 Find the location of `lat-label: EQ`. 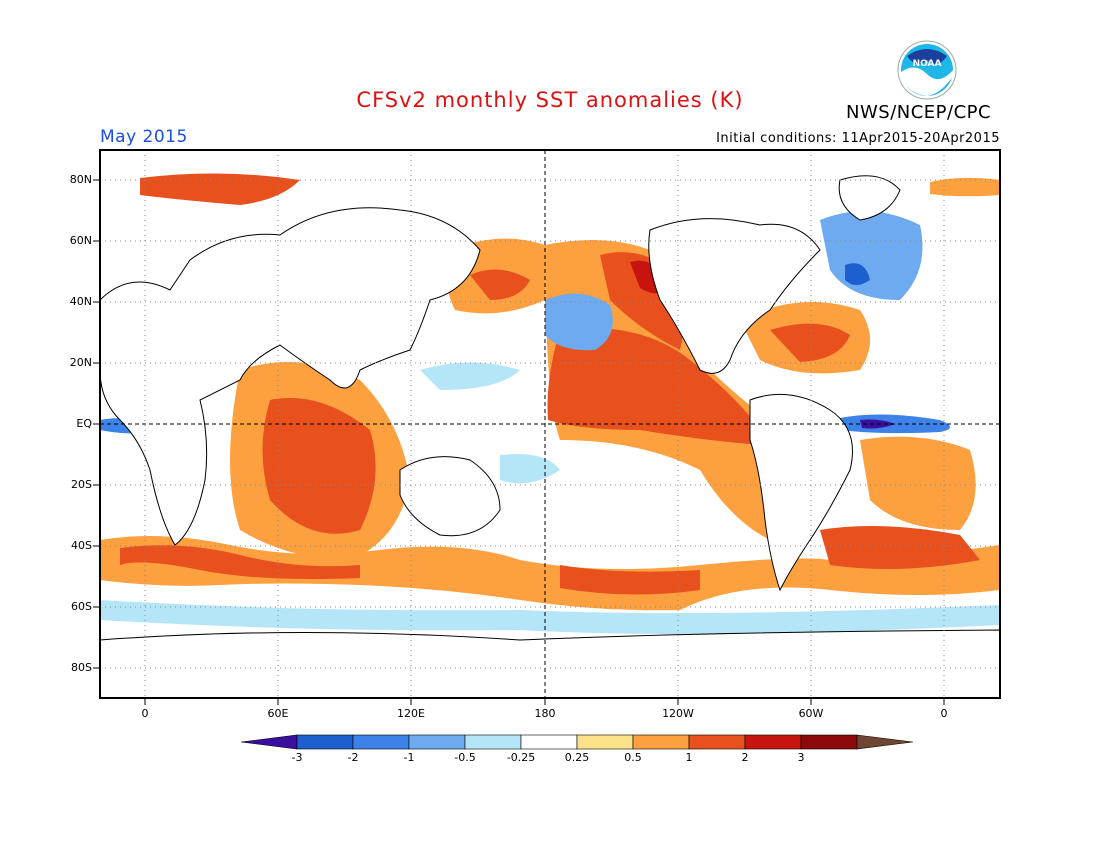

lat-label: EQ is located at coordinates (84, 423).